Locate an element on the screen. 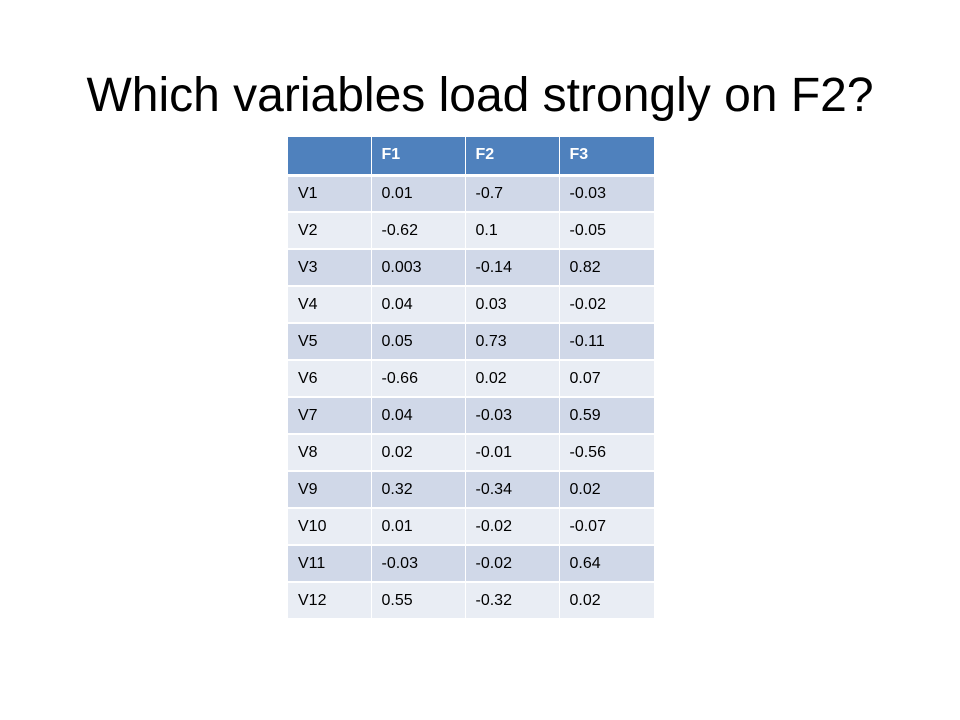 This screenshot has width=960, height=720. table-row: V10 0.01 -0.02 -0.07 is located at coordinates (471, 527).